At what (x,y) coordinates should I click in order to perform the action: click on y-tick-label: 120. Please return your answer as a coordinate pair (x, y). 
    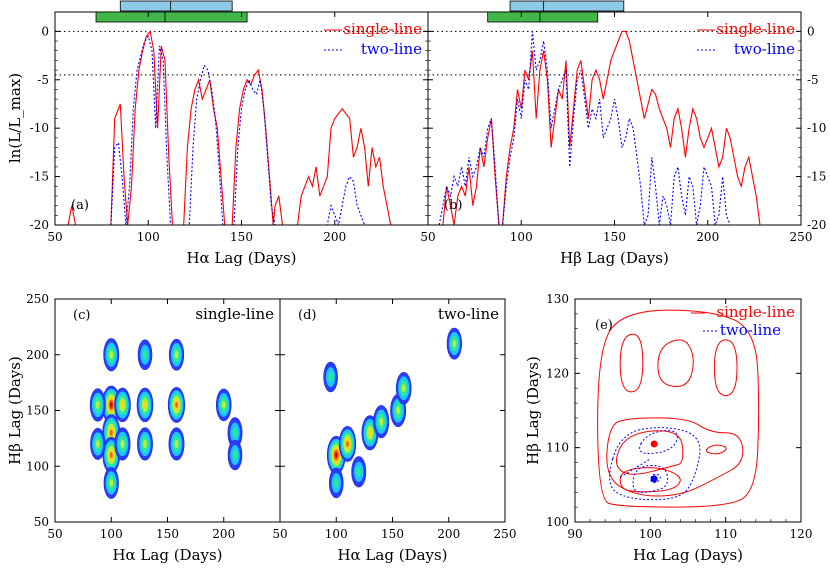
    Looking at the image, I should click on (557, 373).